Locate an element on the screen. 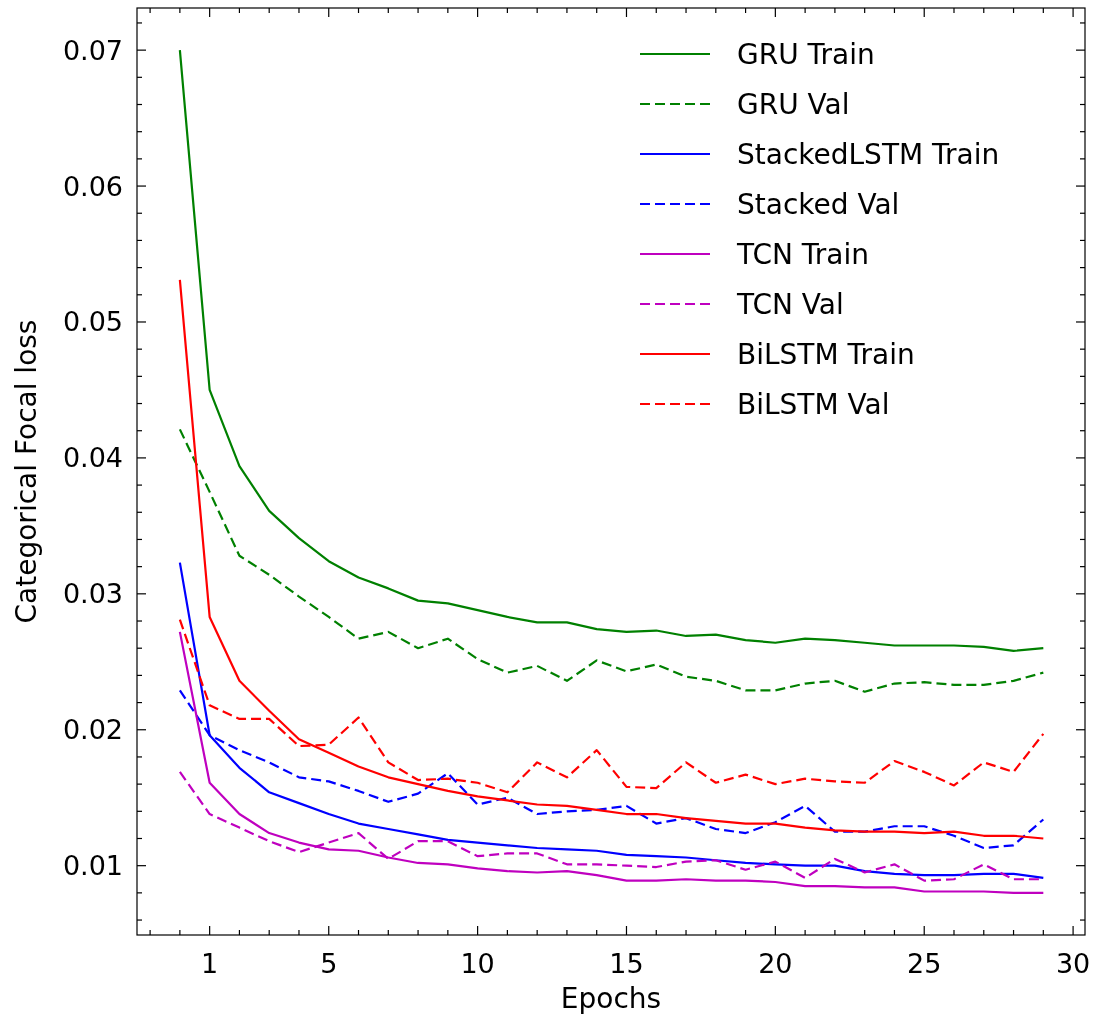  y-tick-label: 0.02 is located at coordinates (92, 730).